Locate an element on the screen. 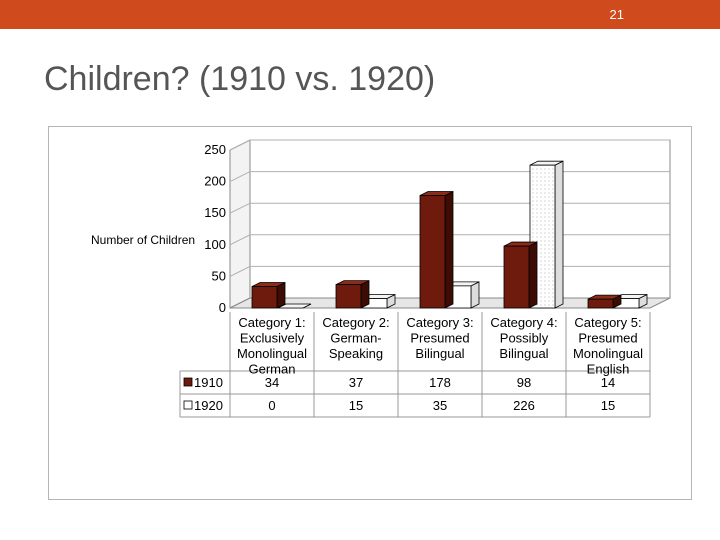  page-number: 21 is located at coordinates (616, 14).